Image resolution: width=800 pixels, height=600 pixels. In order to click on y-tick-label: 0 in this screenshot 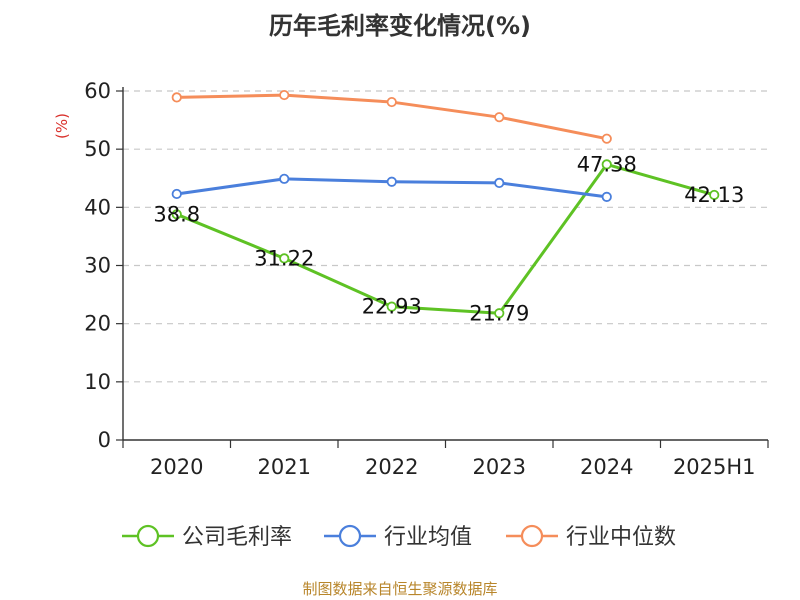, I will do `click(104, 440)`.